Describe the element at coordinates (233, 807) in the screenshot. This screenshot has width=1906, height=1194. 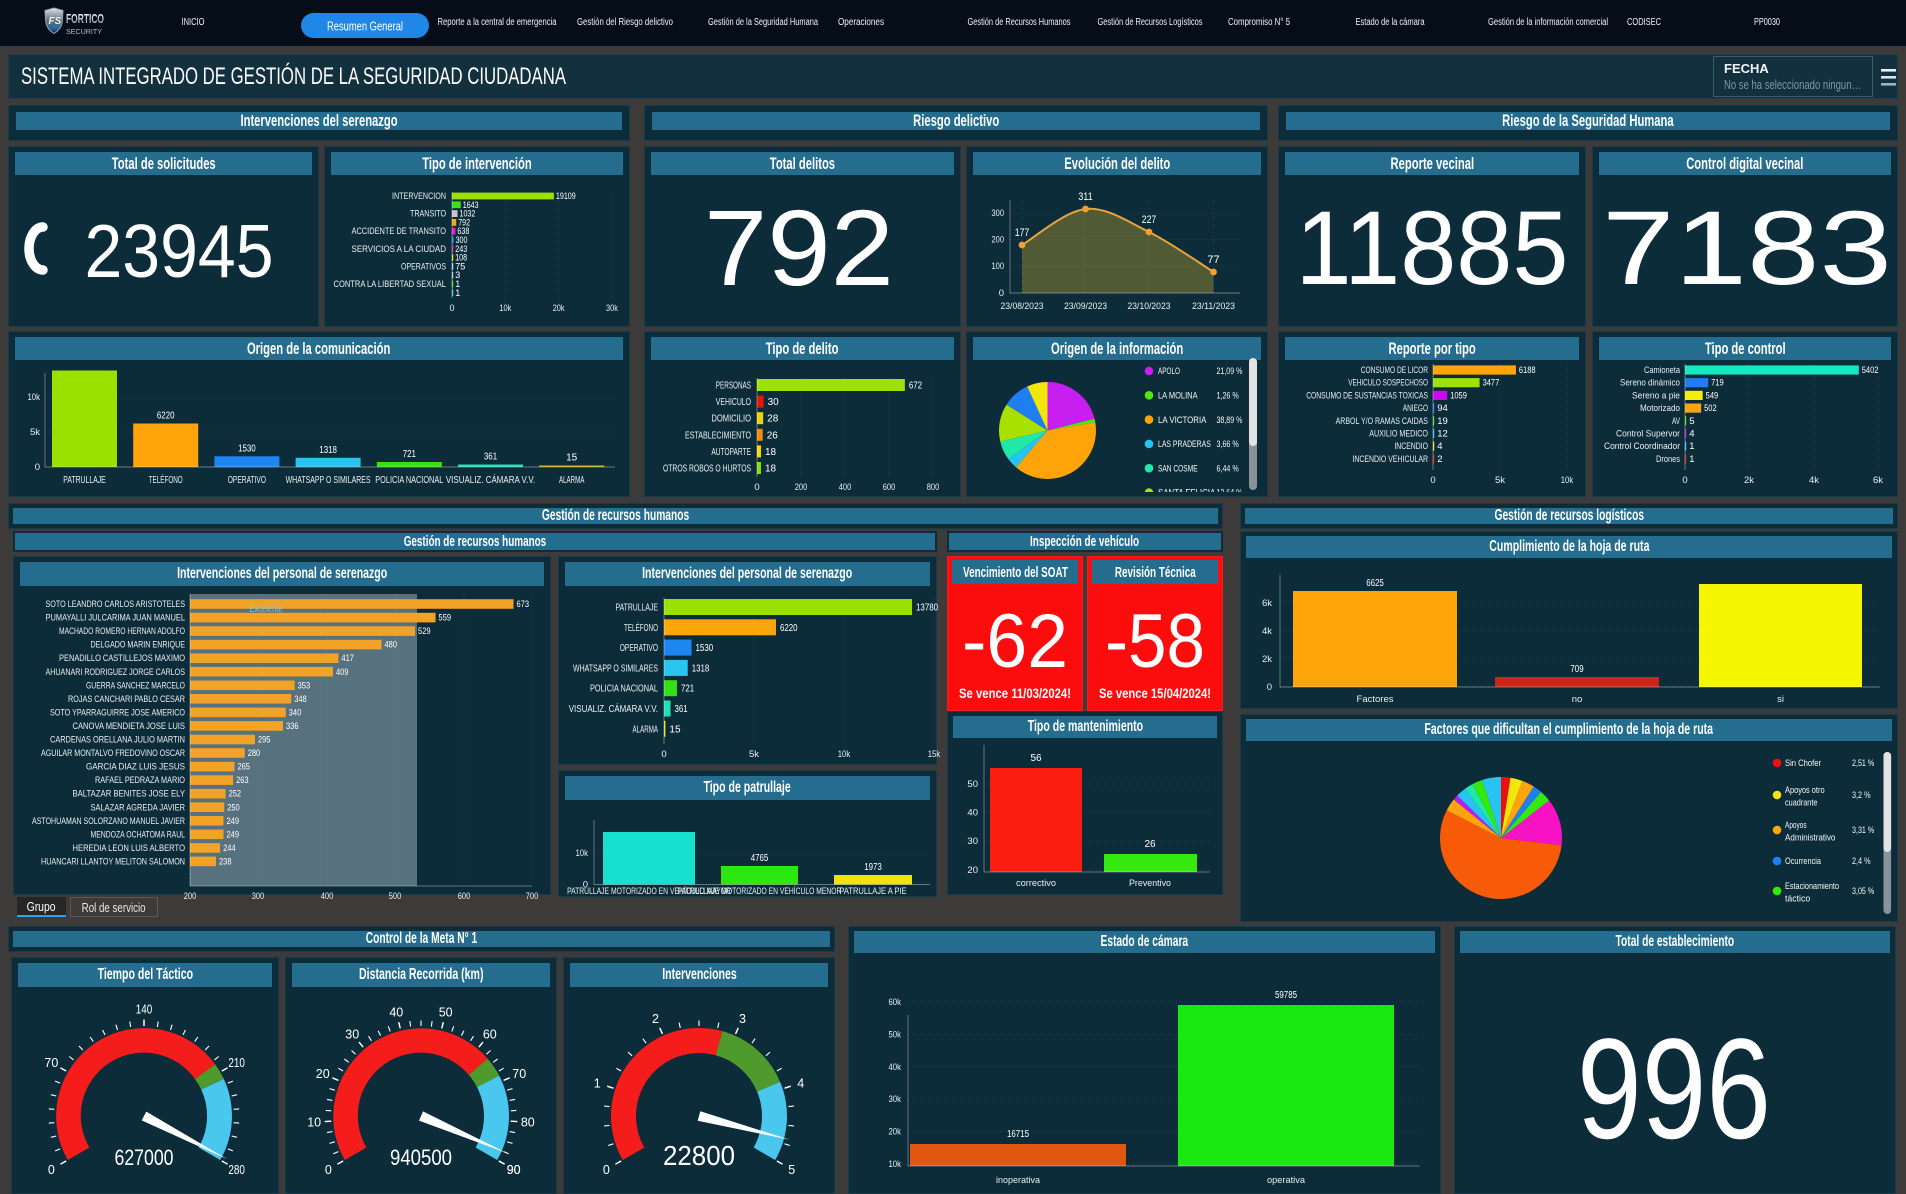
I see `svg-text: 250` at that location.